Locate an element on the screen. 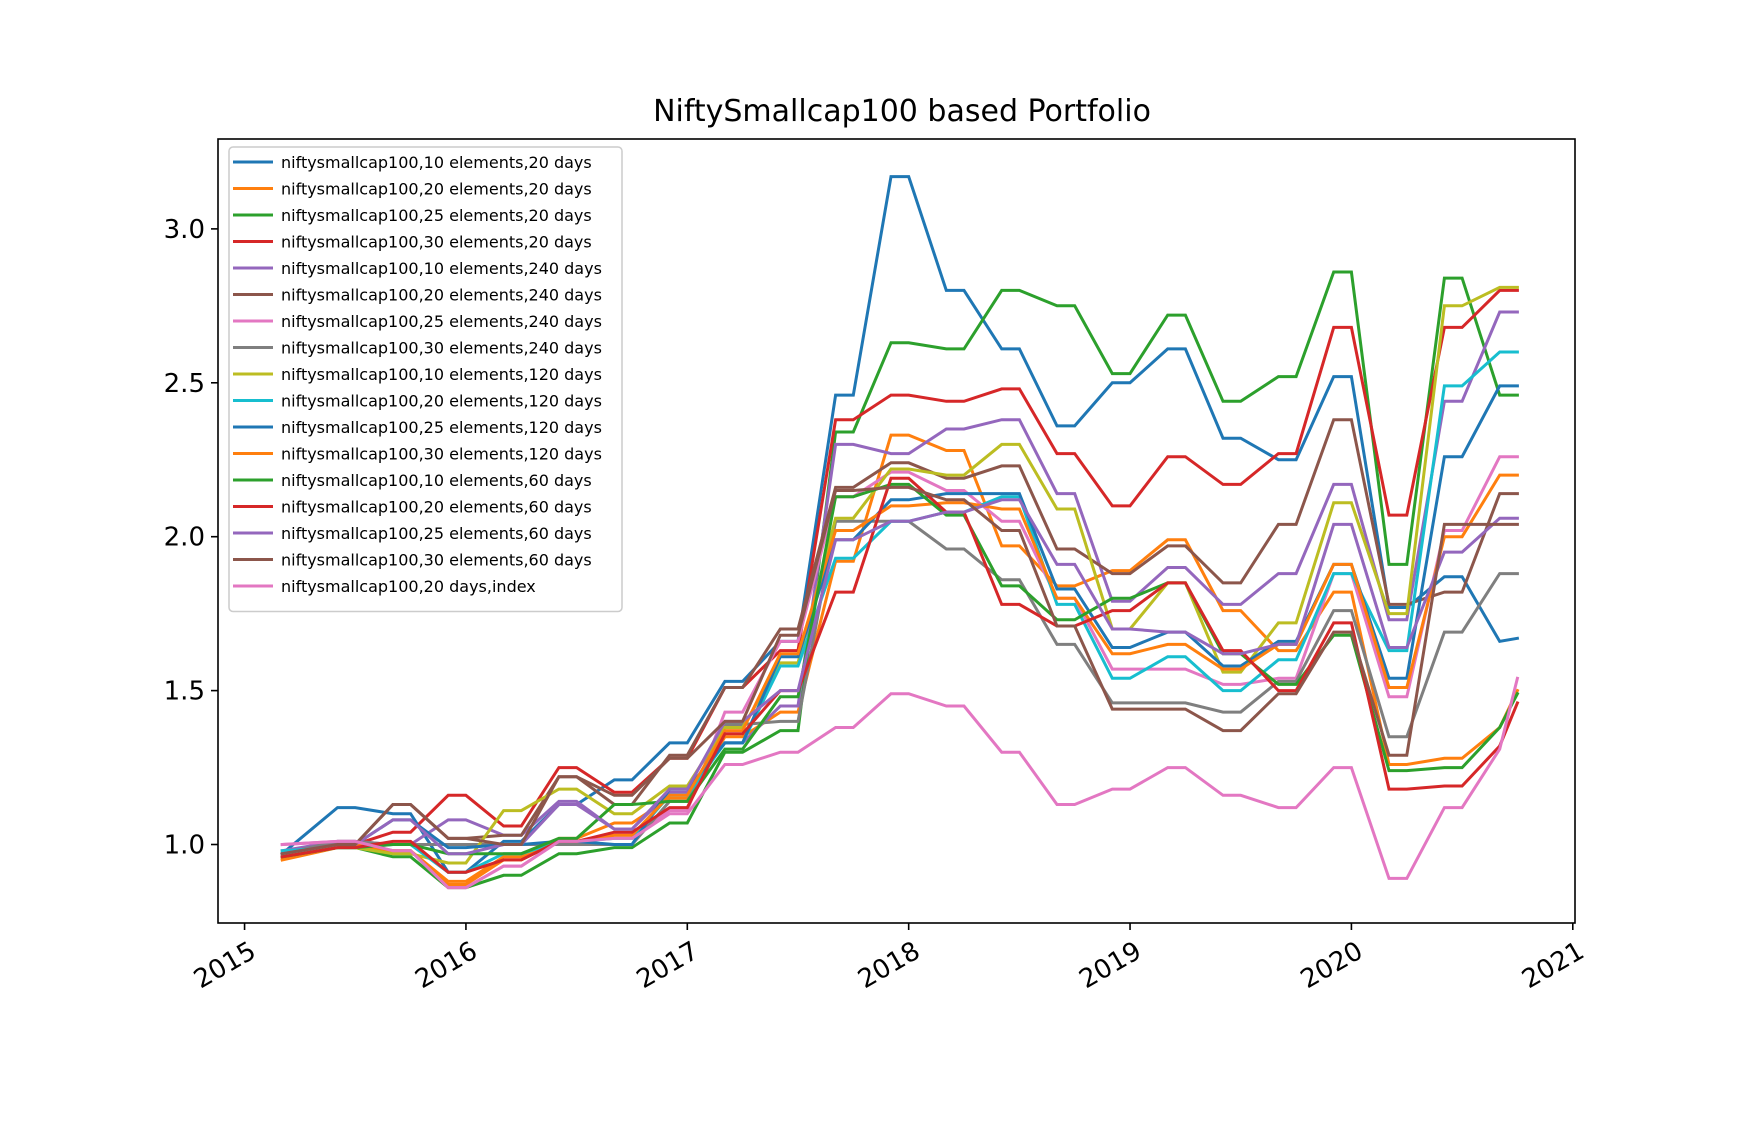 Image resolution: width=1739 pixels, height=1146 pixels. legend-label: niftysmallcap100,25 elements,60 days is located at coordinates (436, 533).